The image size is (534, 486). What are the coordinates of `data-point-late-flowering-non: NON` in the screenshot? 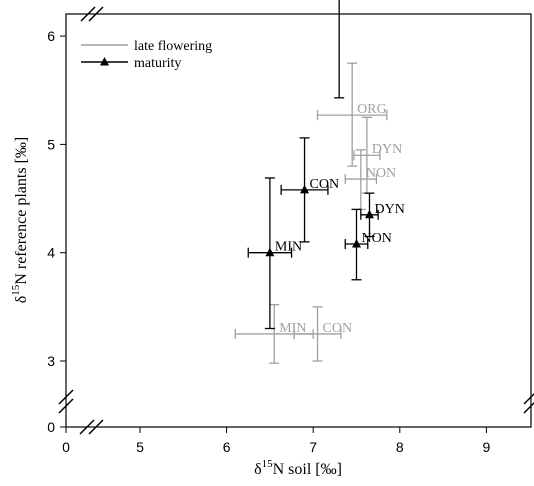 It's located at (370, 180).